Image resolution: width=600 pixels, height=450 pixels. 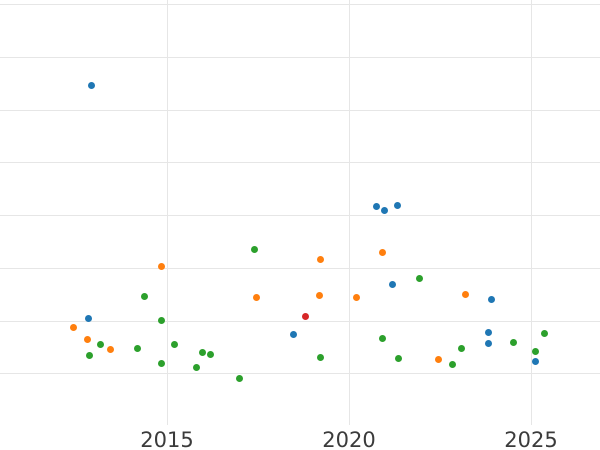 I want to click on x-tick-label-2015: 2015, so click(x=167, y=439).